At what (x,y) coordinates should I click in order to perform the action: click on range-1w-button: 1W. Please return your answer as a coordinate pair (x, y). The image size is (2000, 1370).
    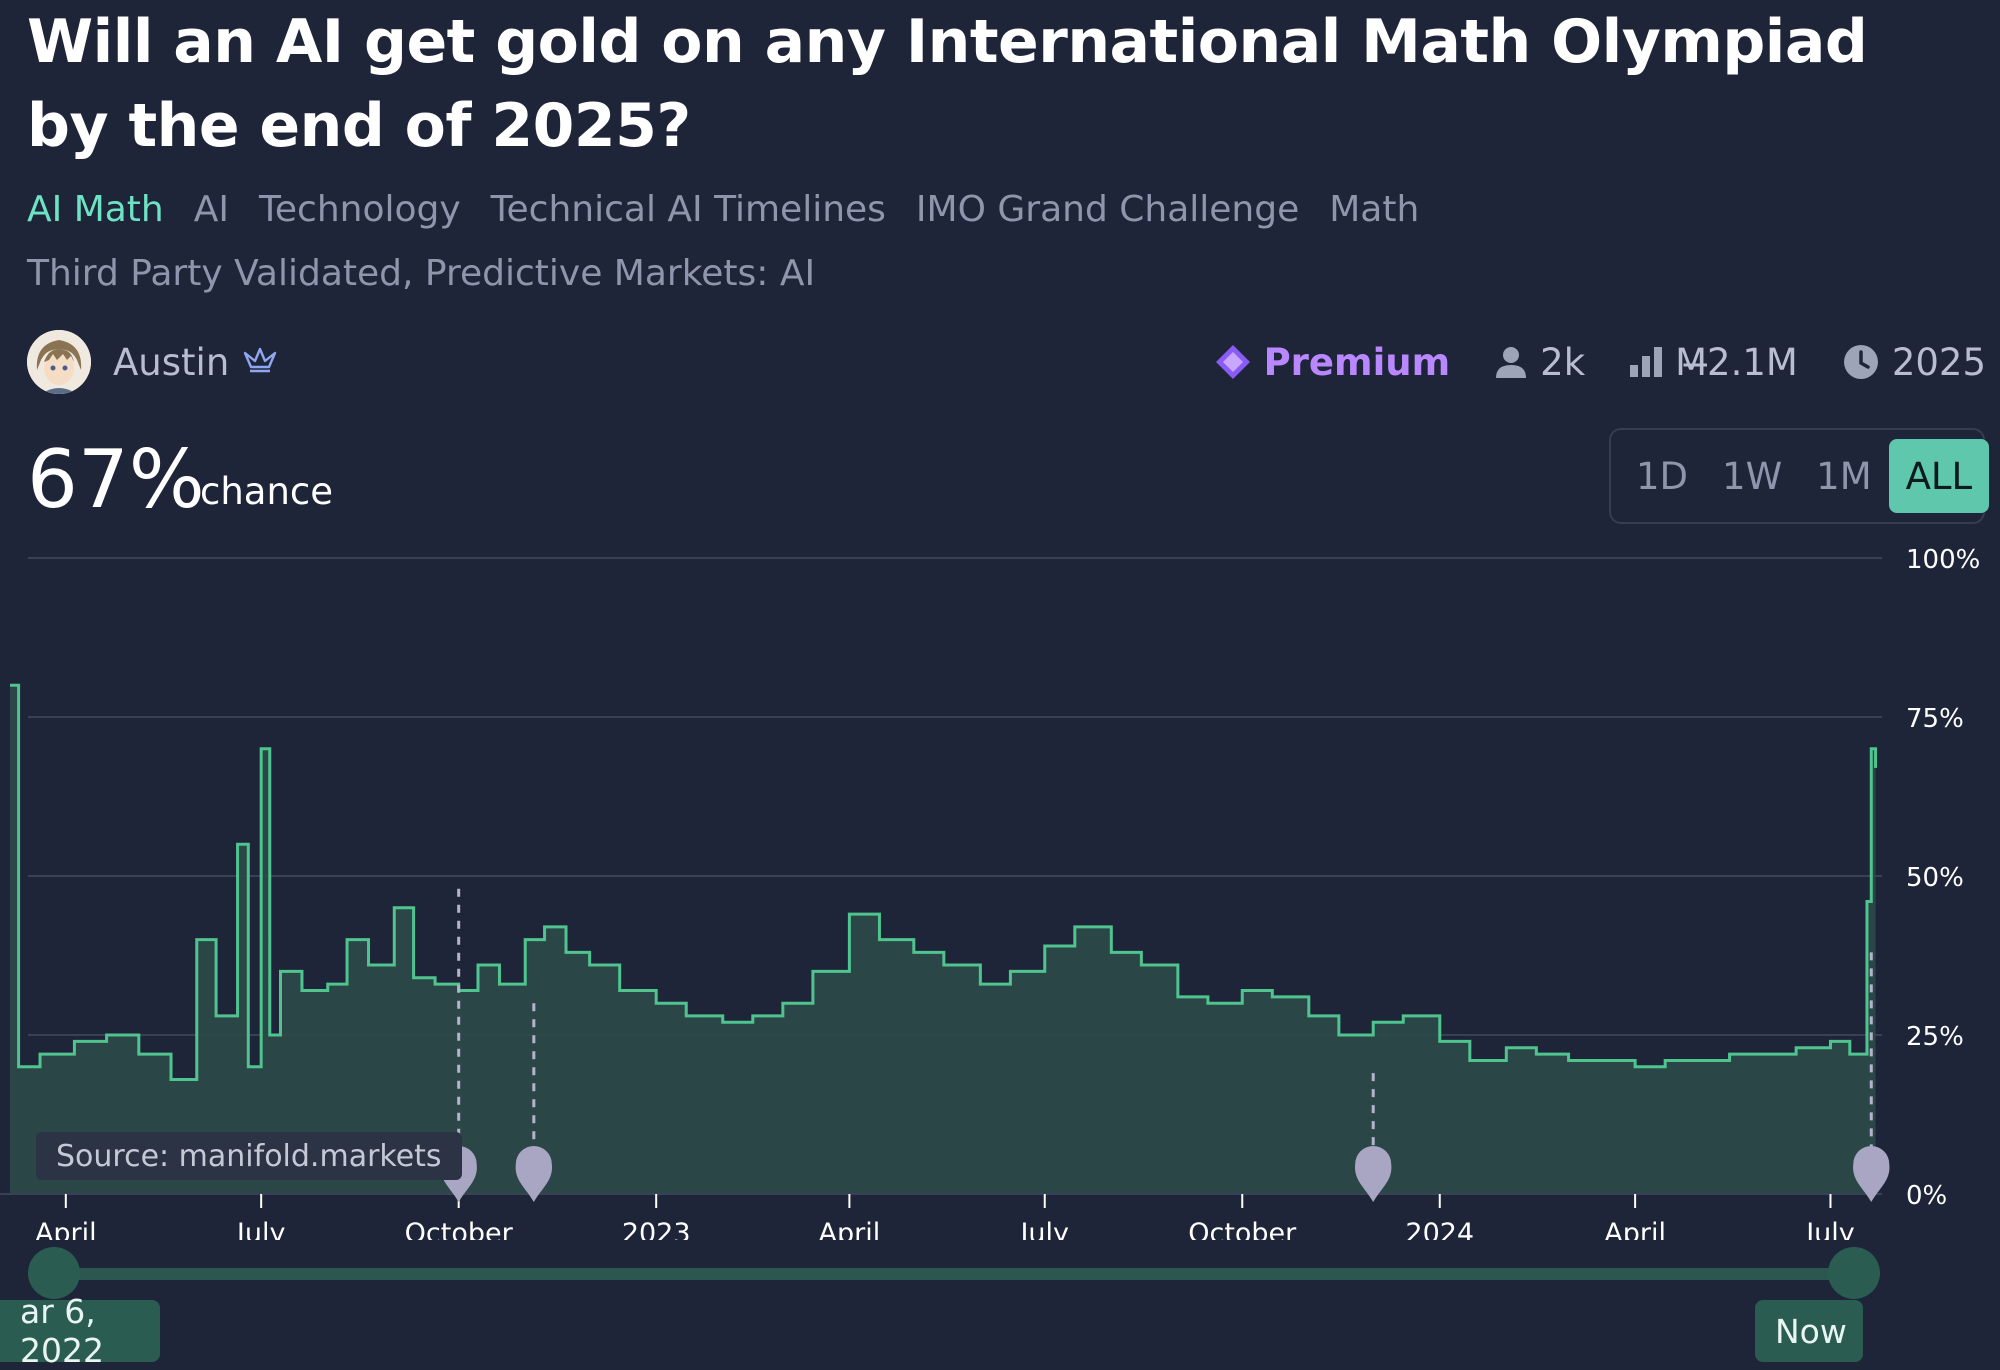
    Looking at the image, I should click on (1752, 476).